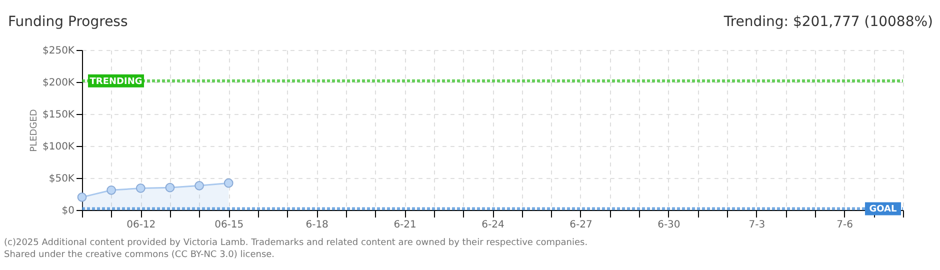  I want to click on ref-line-label: GOAL, so click(883, 209).